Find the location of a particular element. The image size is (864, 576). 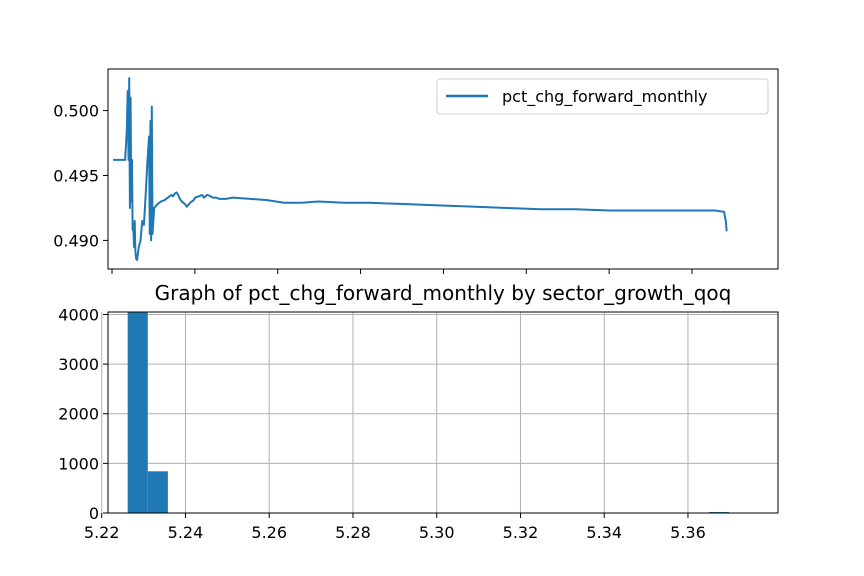

x-tick-label: 5.34 is located at coordinates (604, 532).